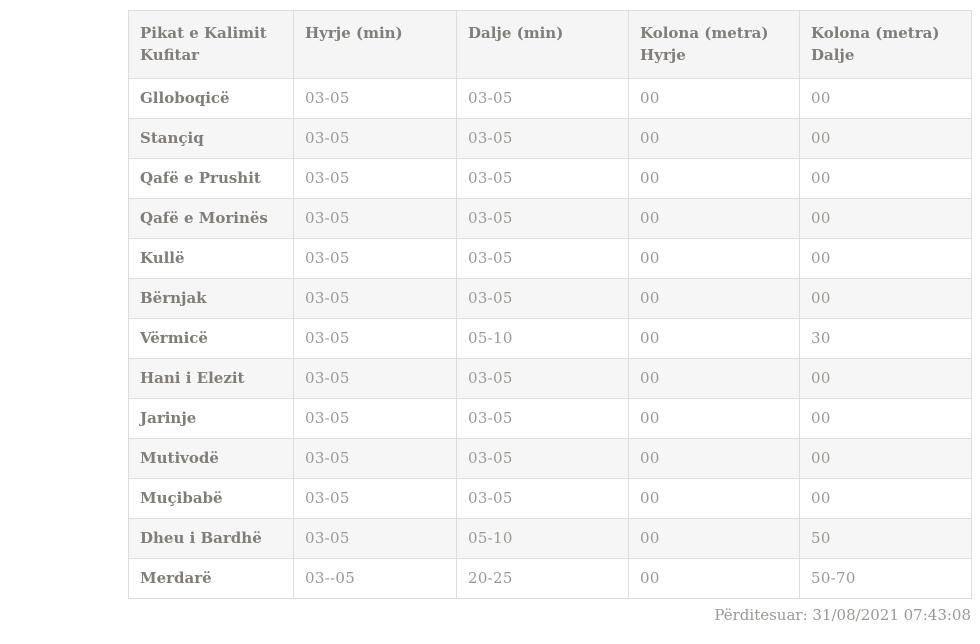 This screenshot has height=644, width=980. What do you see at coordinates (211, 338) in the screenshot?
I see `crossing-name: Vërmicë` at bounding box center [211, 338].